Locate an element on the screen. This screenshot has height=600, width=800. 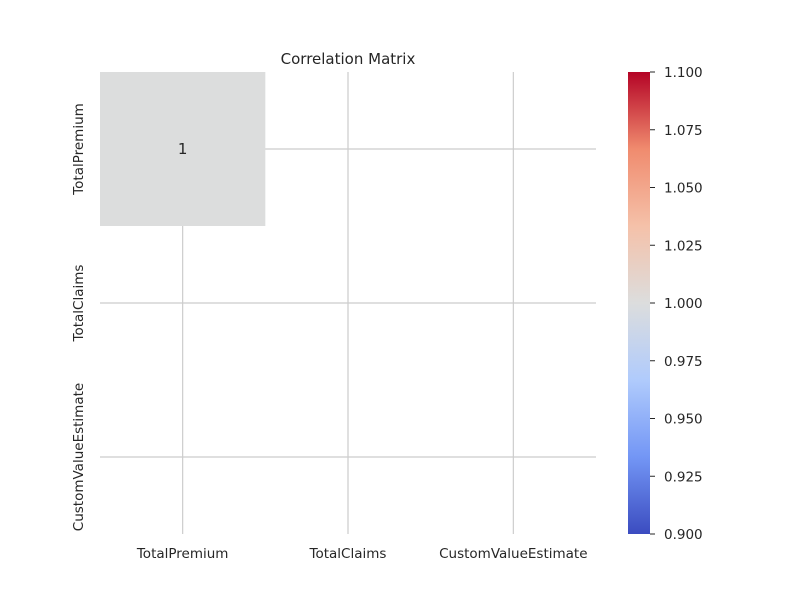
colorbar-tick-label: 0.950 is located at coordinates (683, 420).